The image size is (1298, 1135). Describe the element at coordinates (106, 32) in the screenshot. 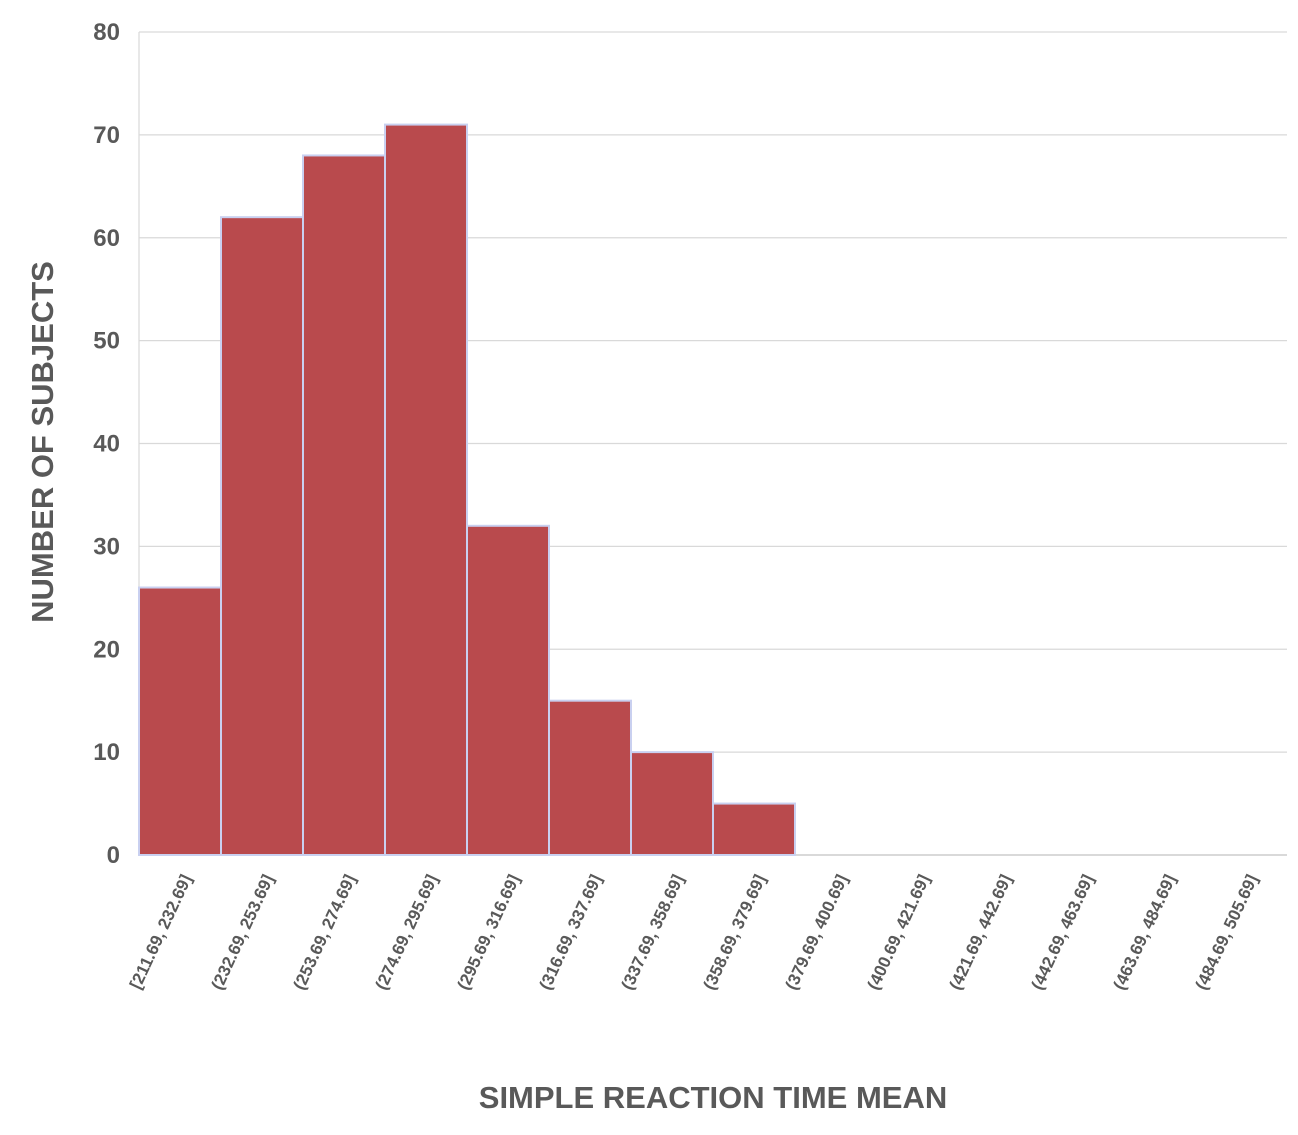

I see `y-tick-label: 80` at that location.